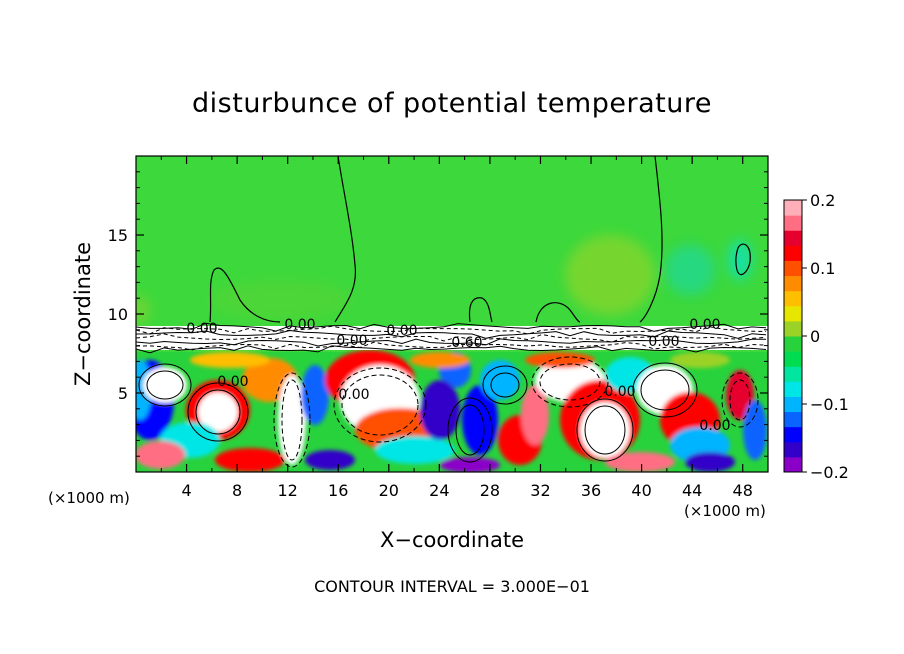 This screenshot has width=904, height=654. What do you see at coordinates (822, 268) in the screenshot?
I see `colorbar-tick-label: 0.1` at bounding box center [822, 268].